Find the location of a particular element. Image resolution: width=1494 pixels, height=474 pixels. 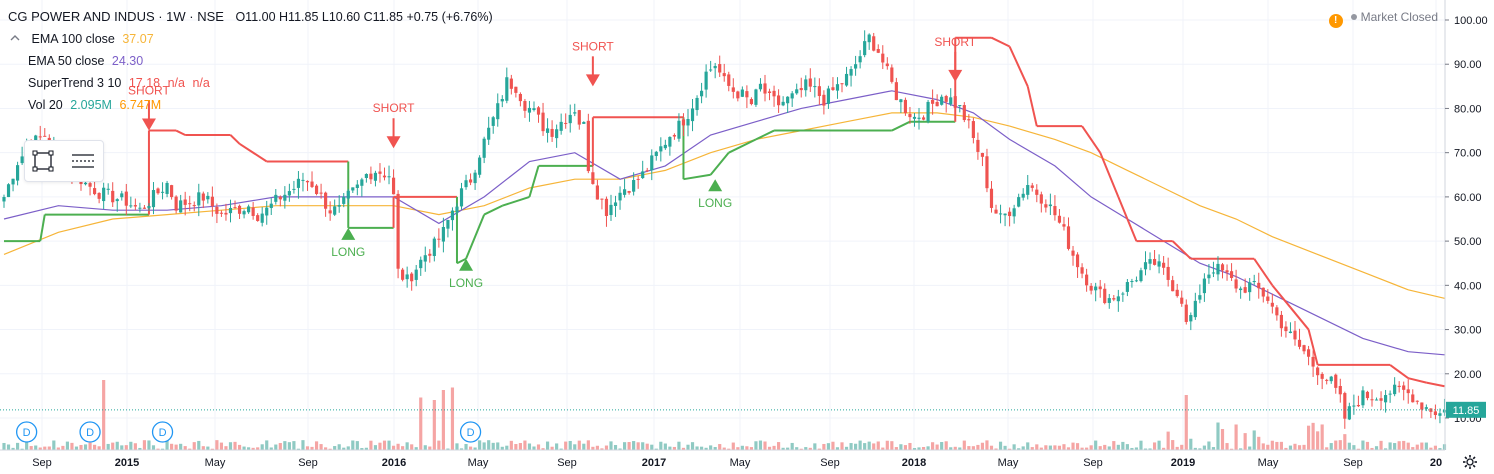

dividend-icon is located at coordinates (162, 432).